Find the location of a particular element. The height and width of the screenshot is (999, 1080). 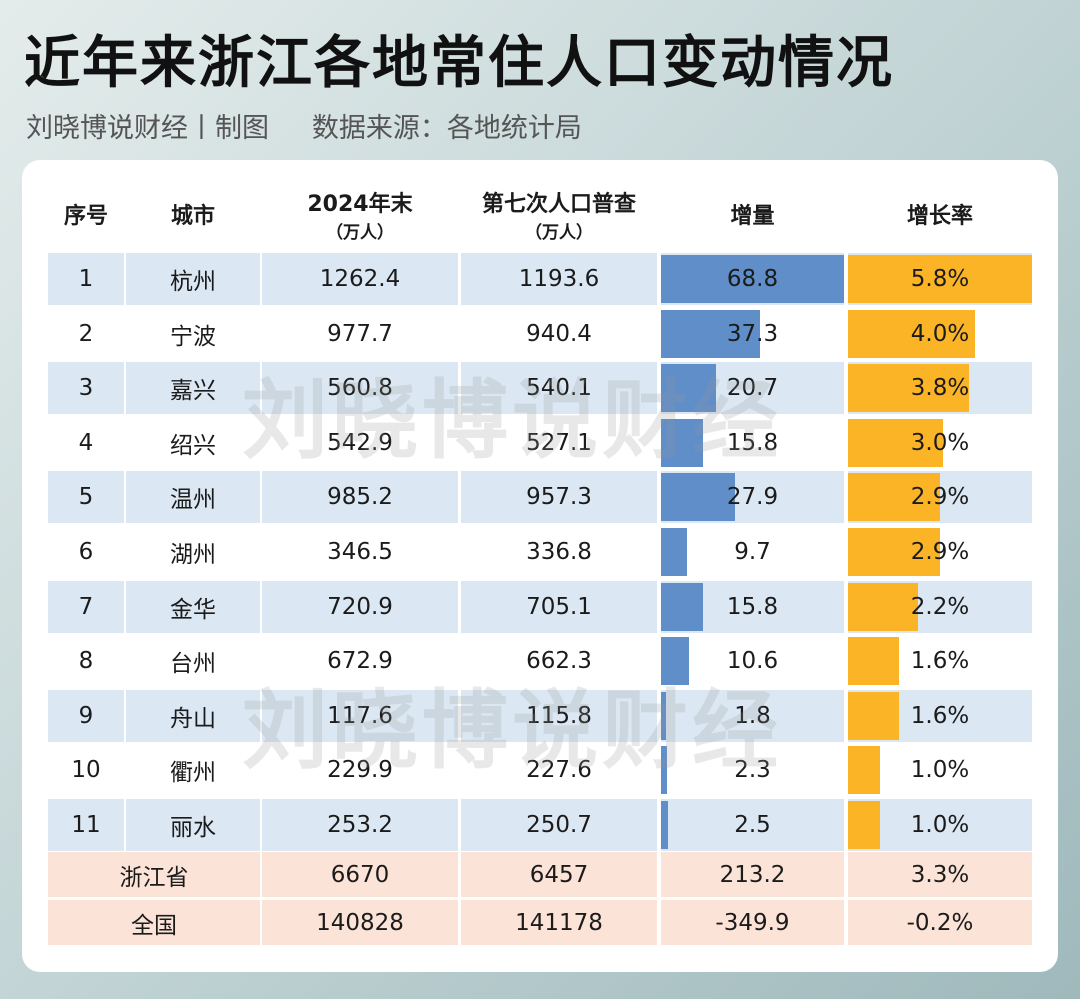

cell-value: 672.9 is located at coordinates (360, 661).